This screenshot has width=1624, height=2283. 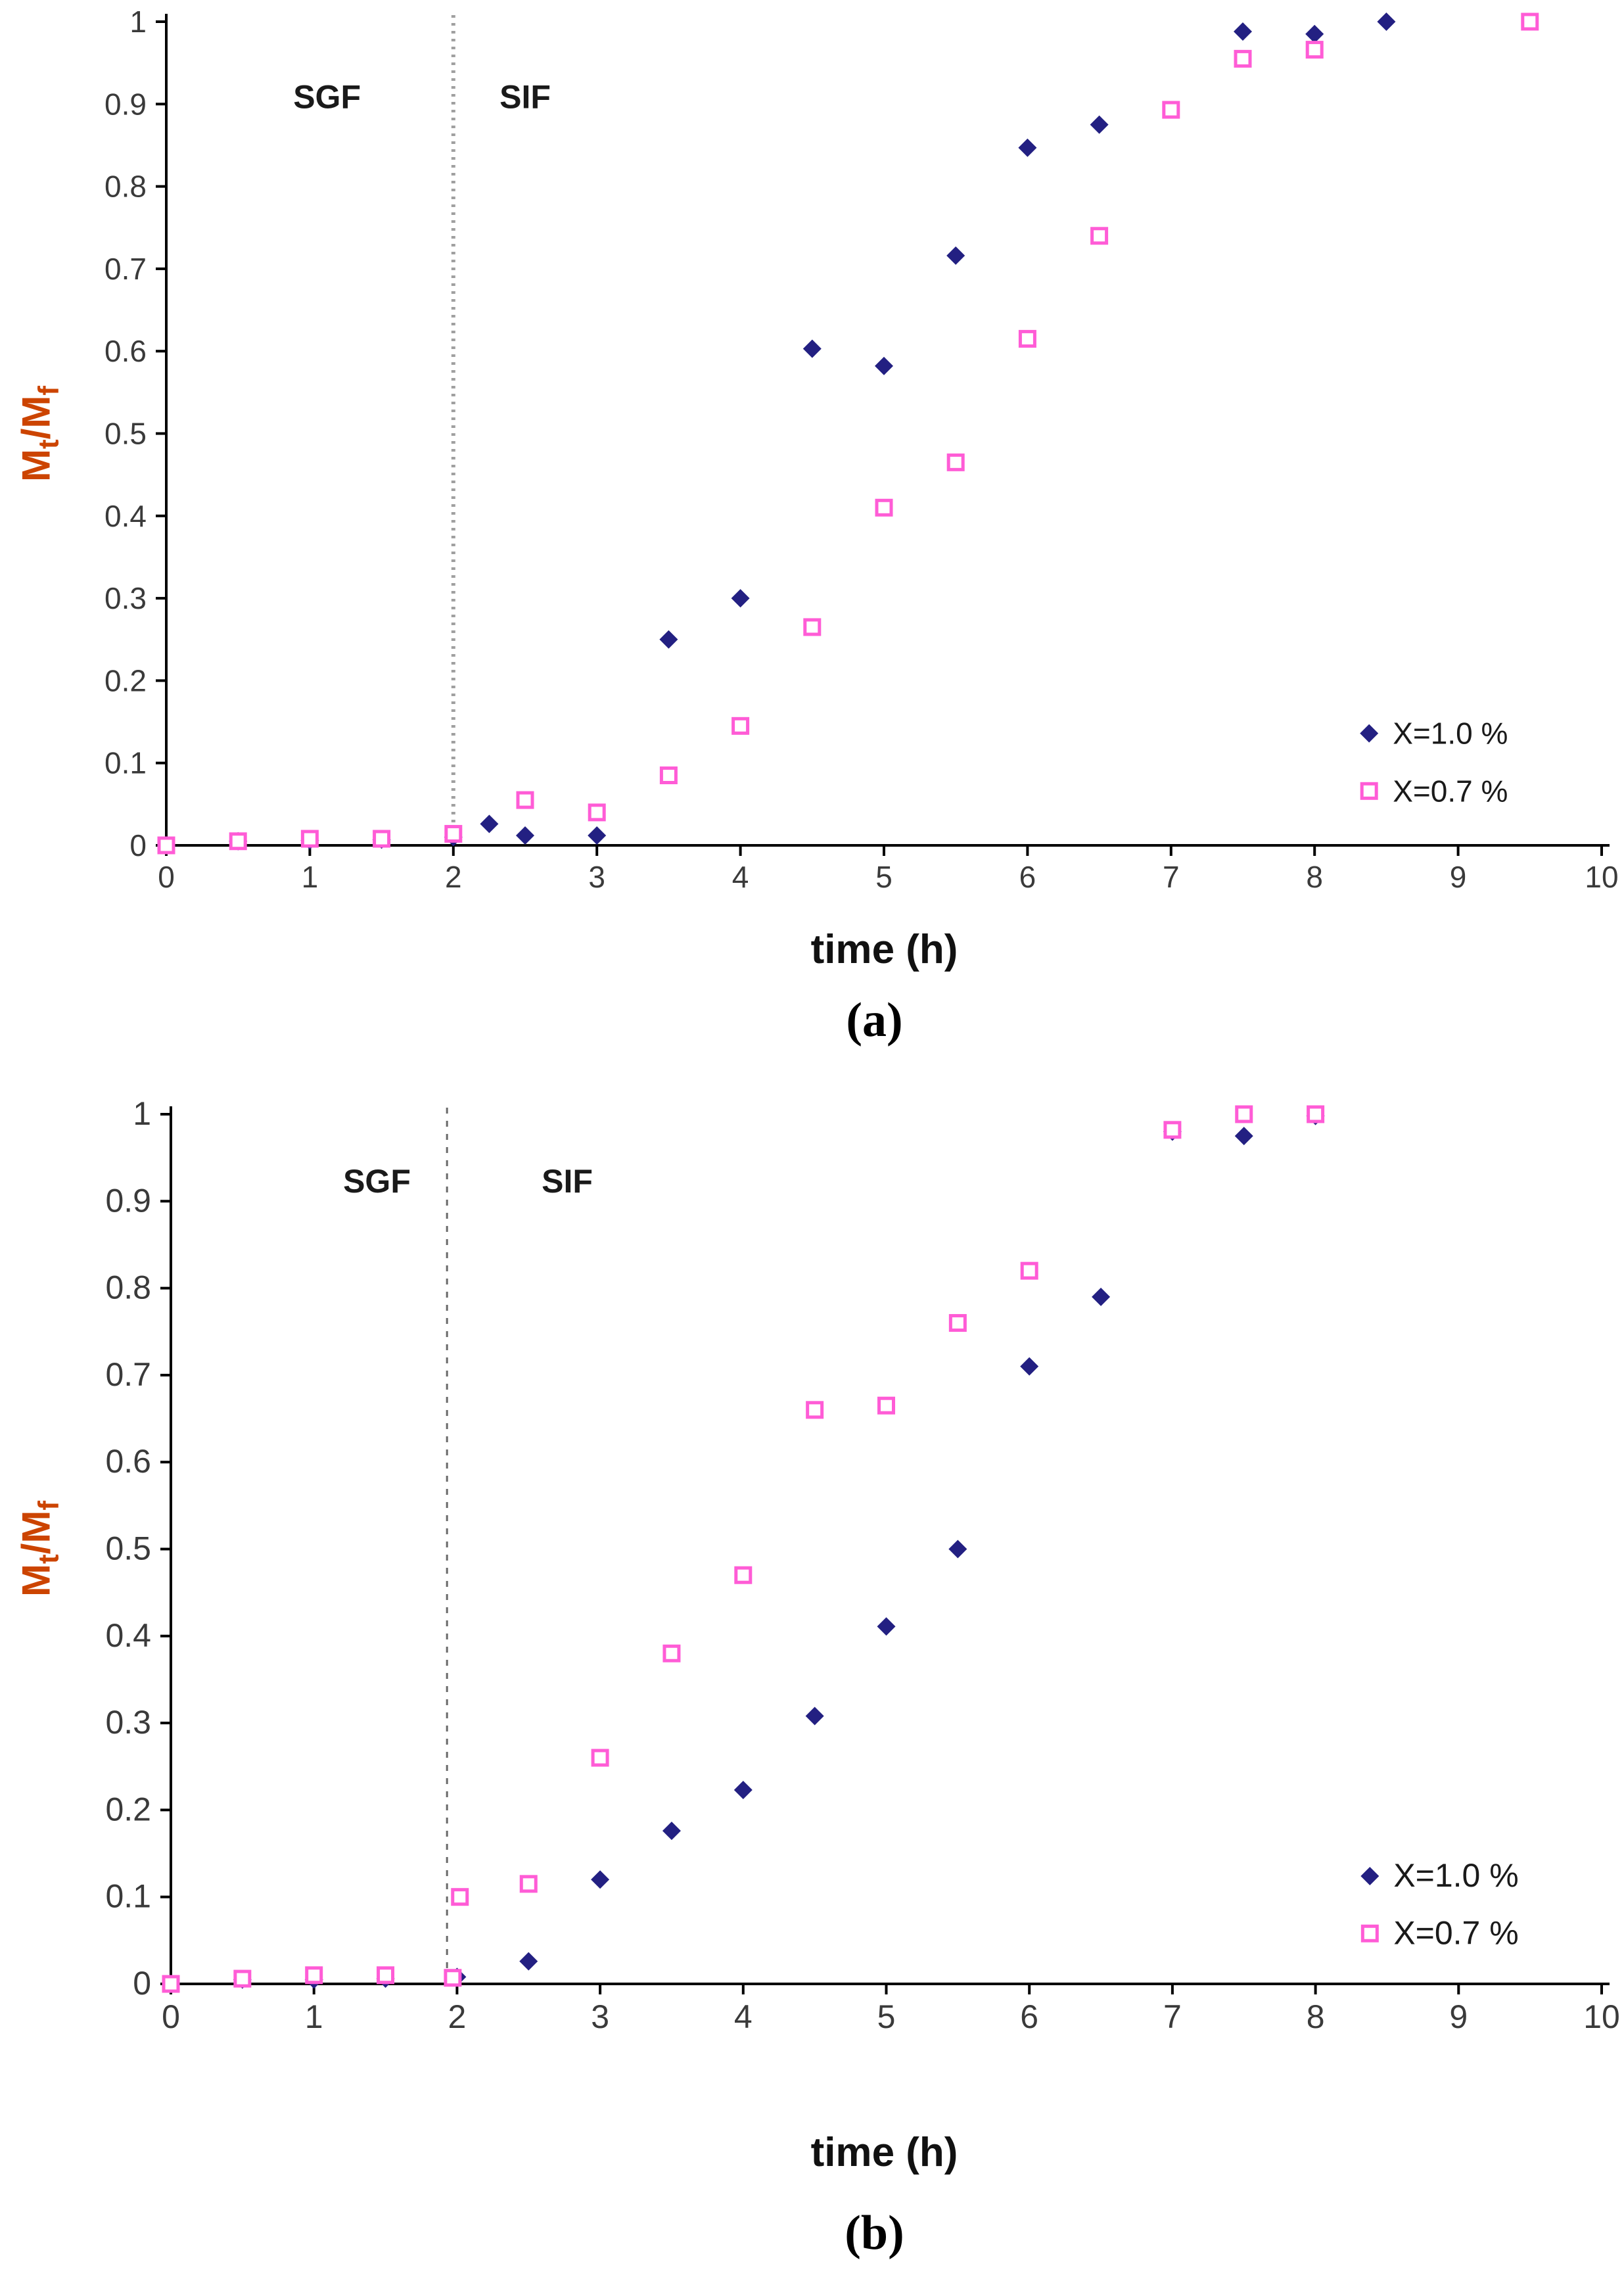 I want to click on y-axis-label-a: Mt/Mf, so click(x=40, y=434).